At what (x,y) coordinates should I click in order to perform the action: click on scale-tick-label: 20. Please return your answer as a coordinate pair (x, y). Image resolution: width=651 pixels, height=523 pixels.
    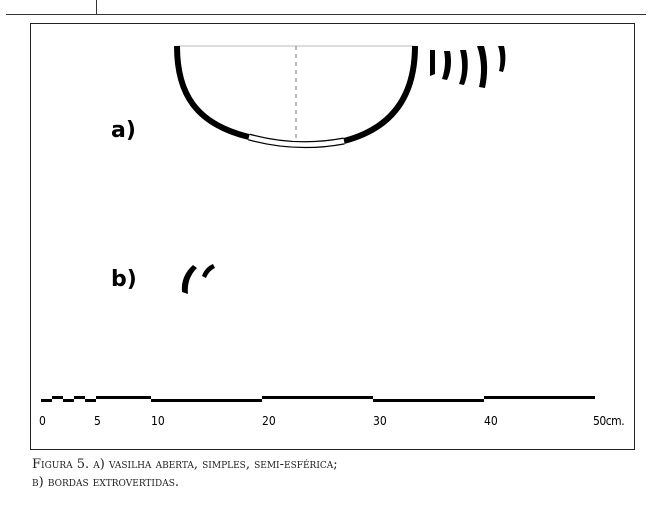
    Looking at the image, I should click on (269, 421).